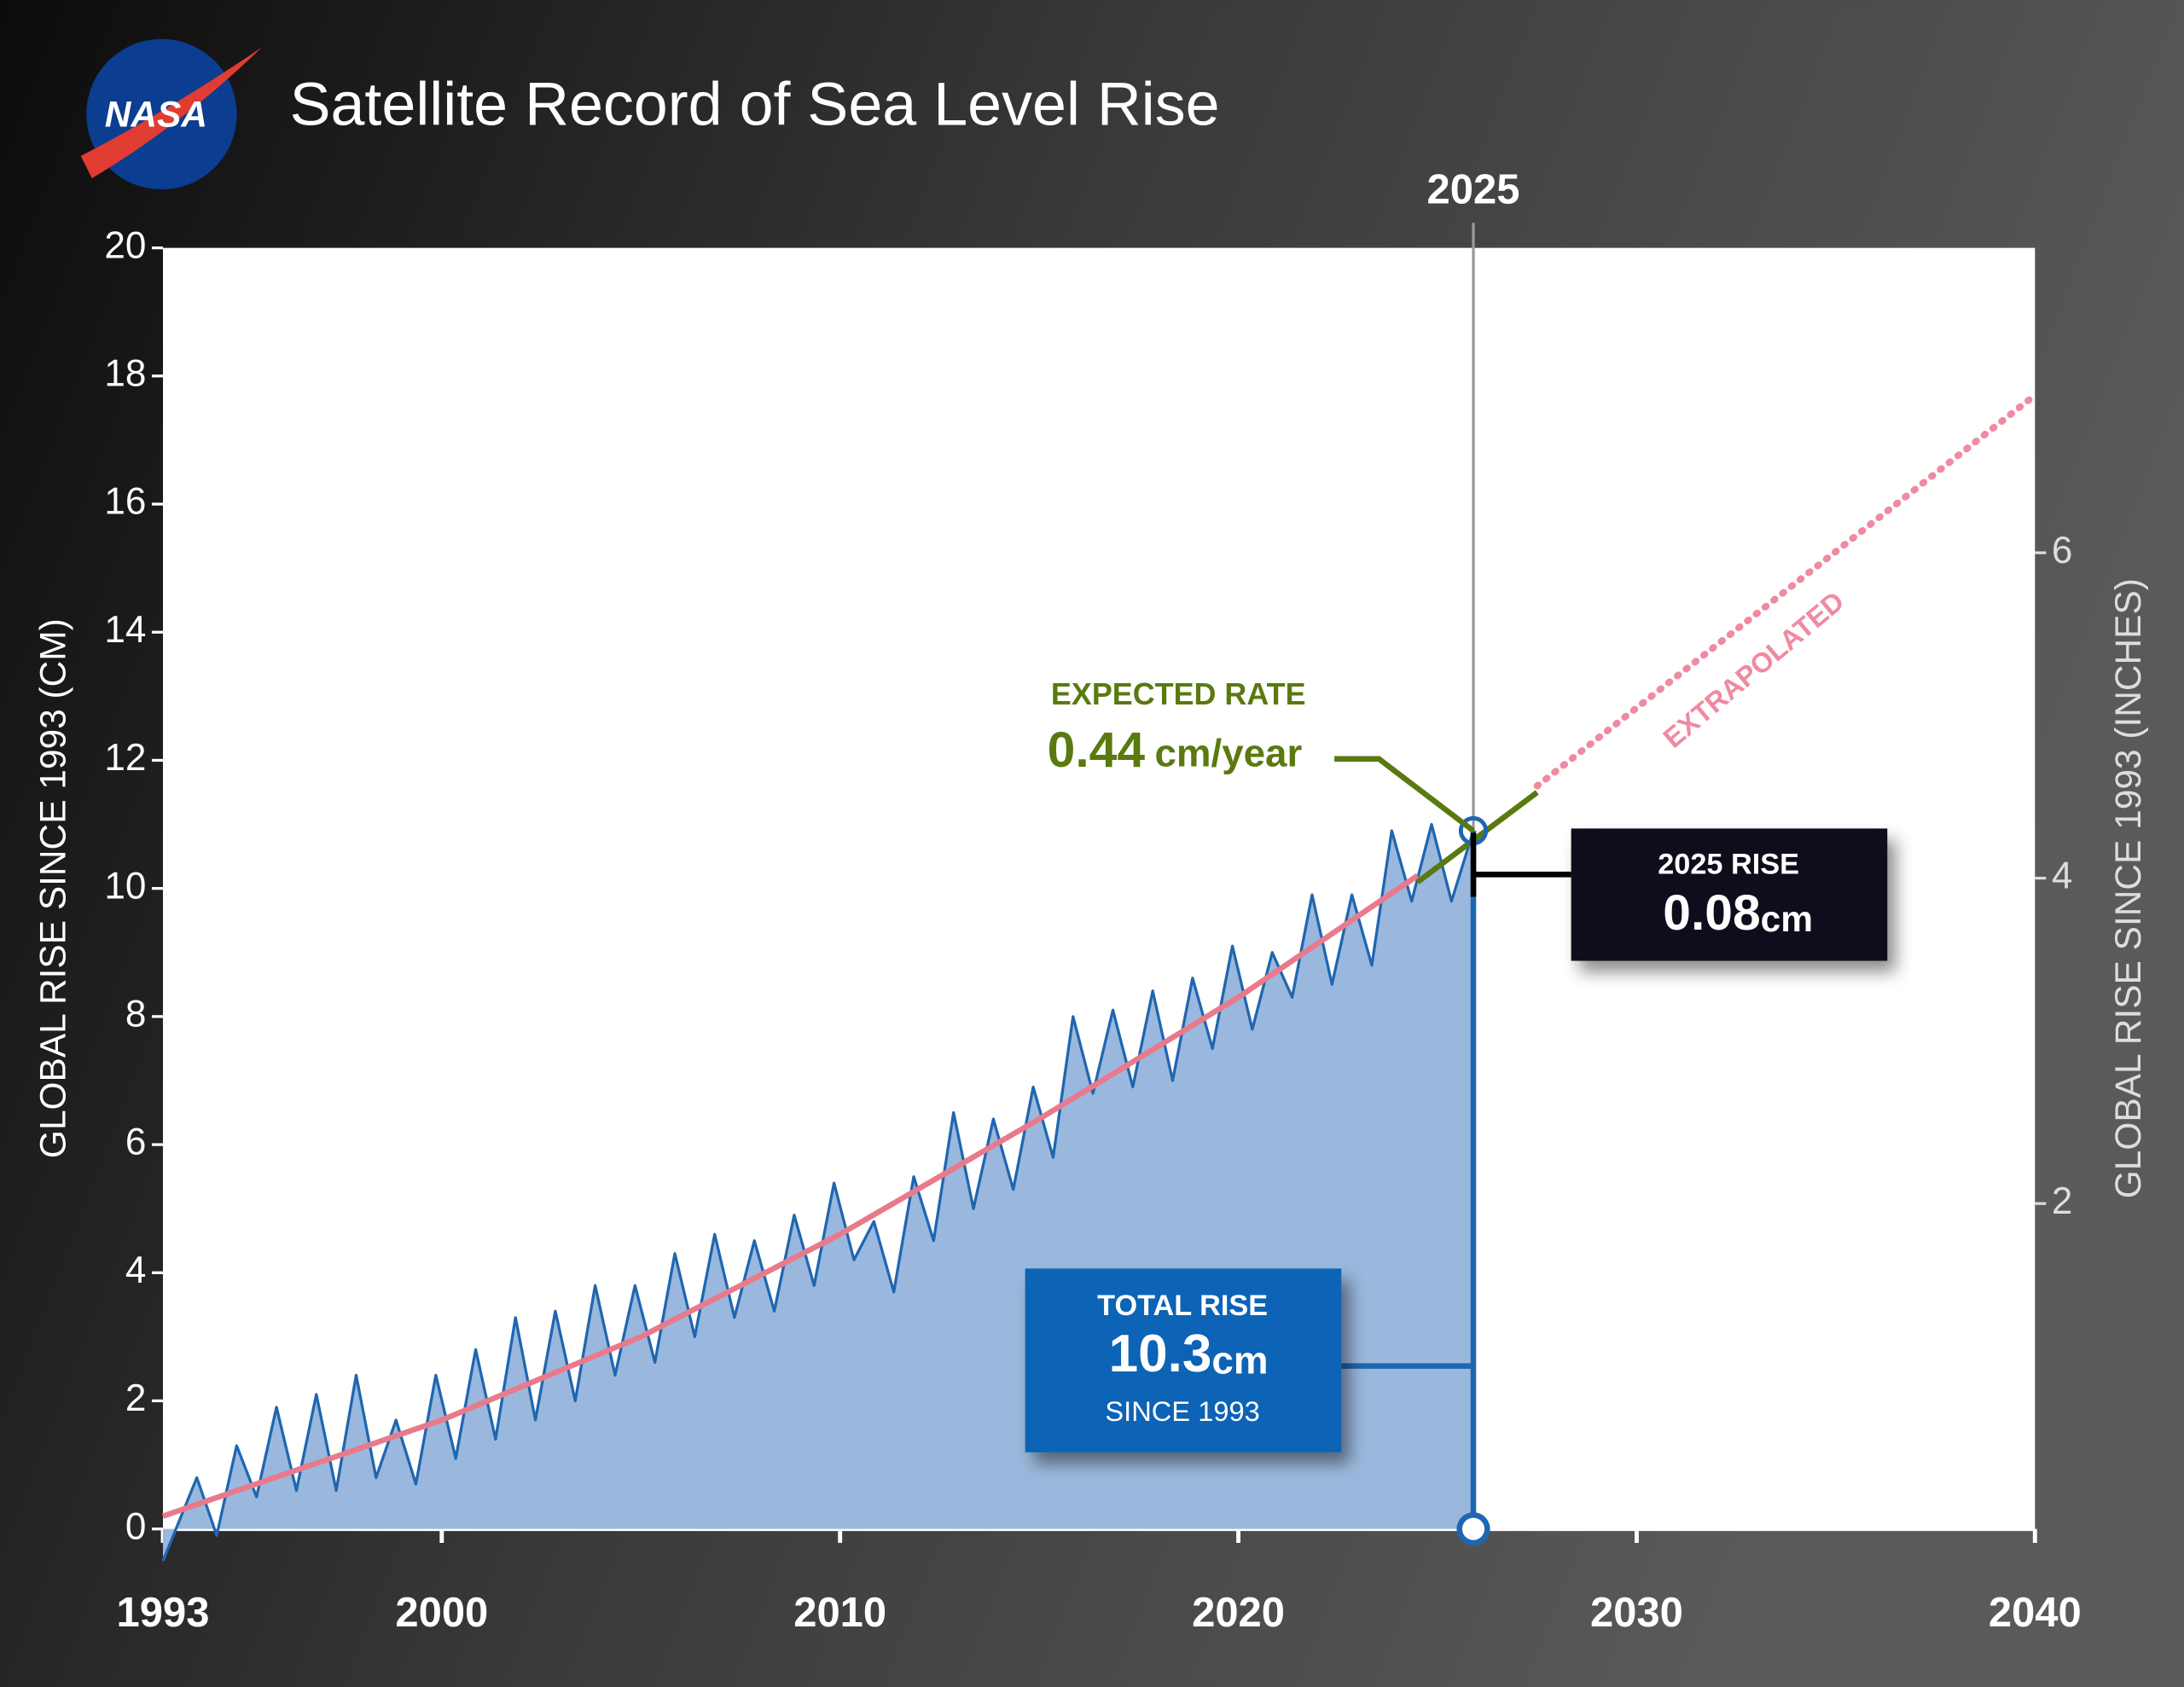  I want to click on rise-box, so click(1730, 895).